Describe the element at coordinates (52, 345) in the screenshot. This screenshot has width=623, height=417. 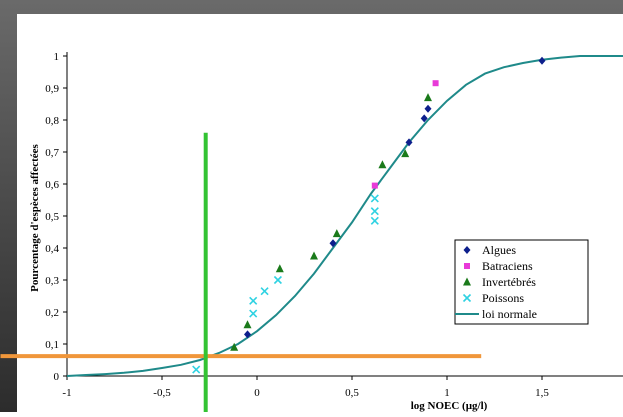
I see `y-tick-label: 0,1` at that location.